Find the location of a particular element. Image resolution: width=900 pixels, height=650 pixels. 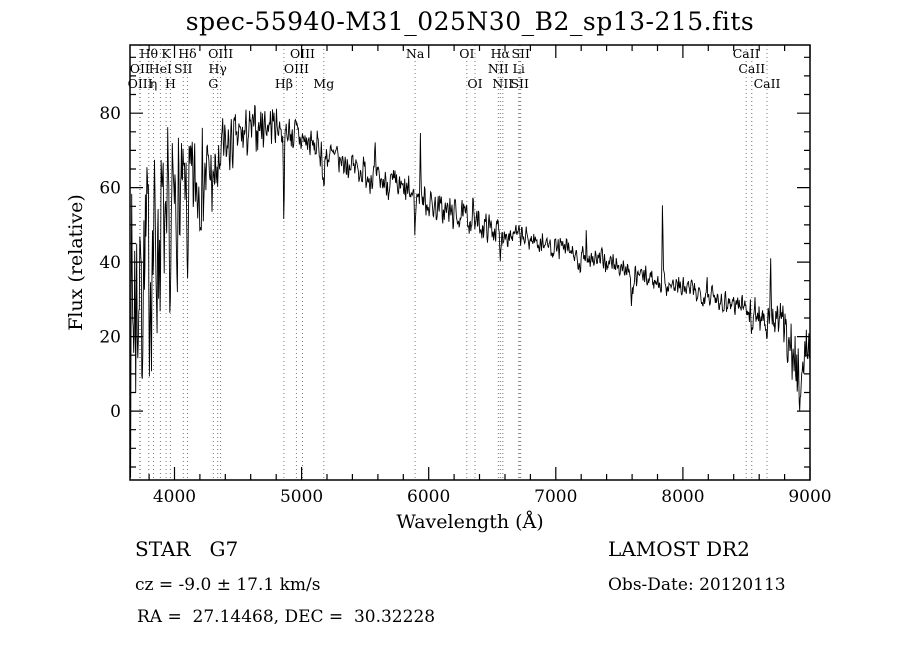

x-axis-label: Wavelength (Å) is located at coordinates (469, 522).